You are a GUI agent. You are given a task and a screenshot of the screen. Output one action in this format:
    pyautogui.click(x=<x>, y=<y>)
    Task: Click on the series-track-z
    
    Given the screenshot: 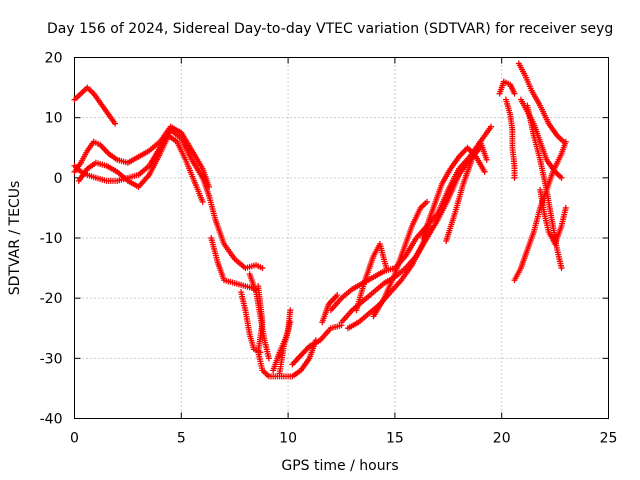 What is the action you would take?
    pyautogui.click(x=540, y=211)
    